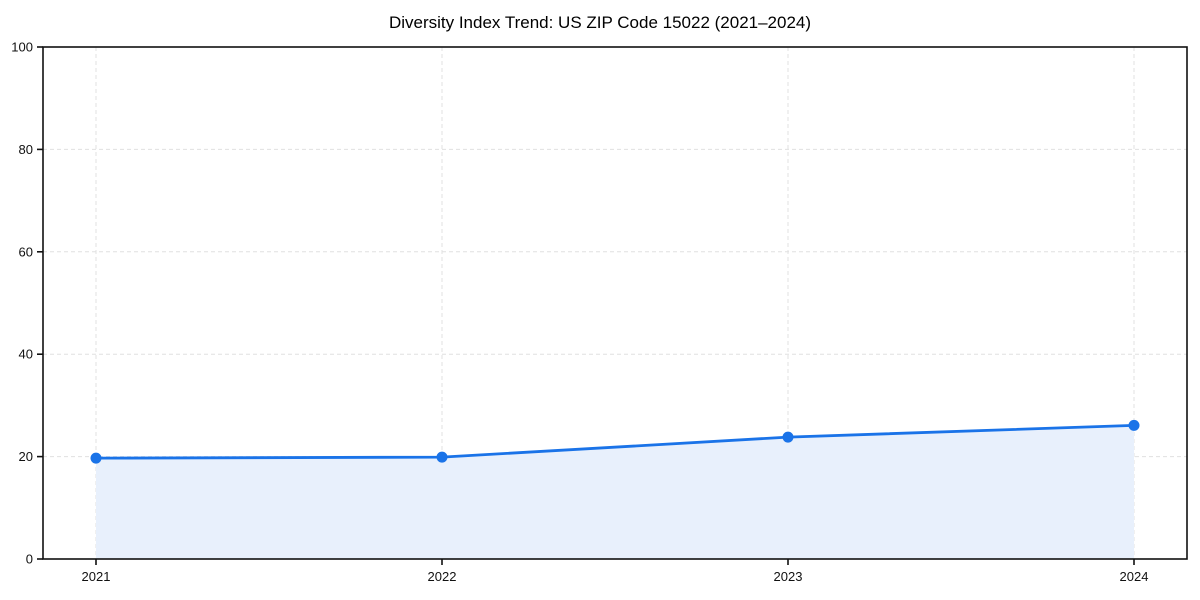 The width and height of the screenshot is (1200, 600). I want to click on y-tick-label: 60, so click(26, 251).